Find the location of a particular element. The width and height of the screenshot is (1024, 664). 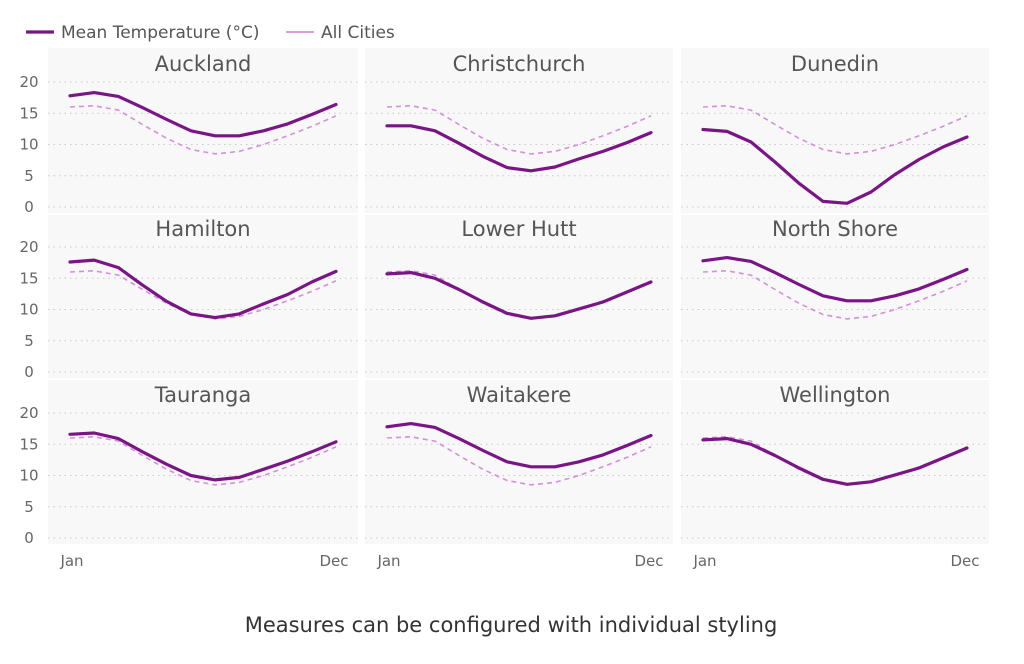

panel-lower-hutt: Lower Hutt is located at coordinates (519, 296).